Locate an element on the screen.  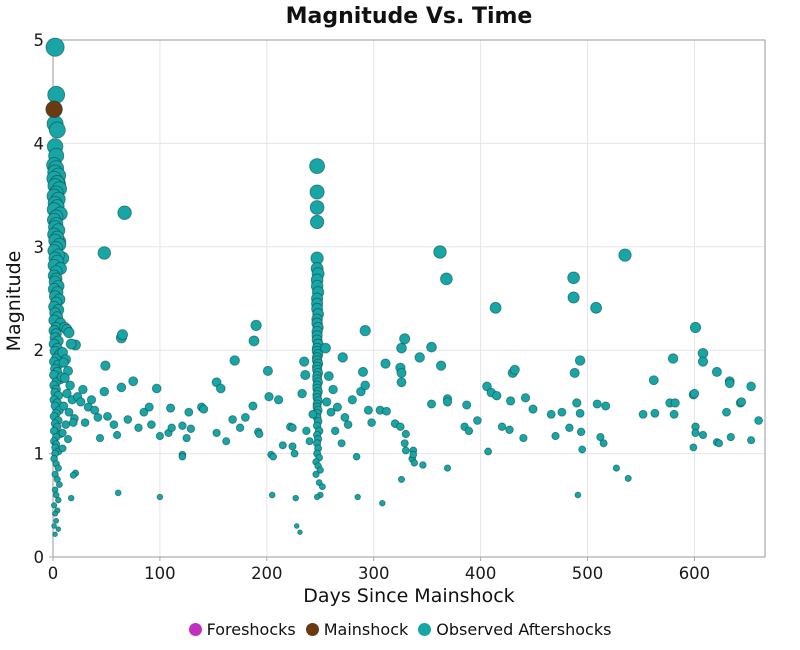
chart-title: Magnitude Vs. Time is located at coordinates (409, 16).